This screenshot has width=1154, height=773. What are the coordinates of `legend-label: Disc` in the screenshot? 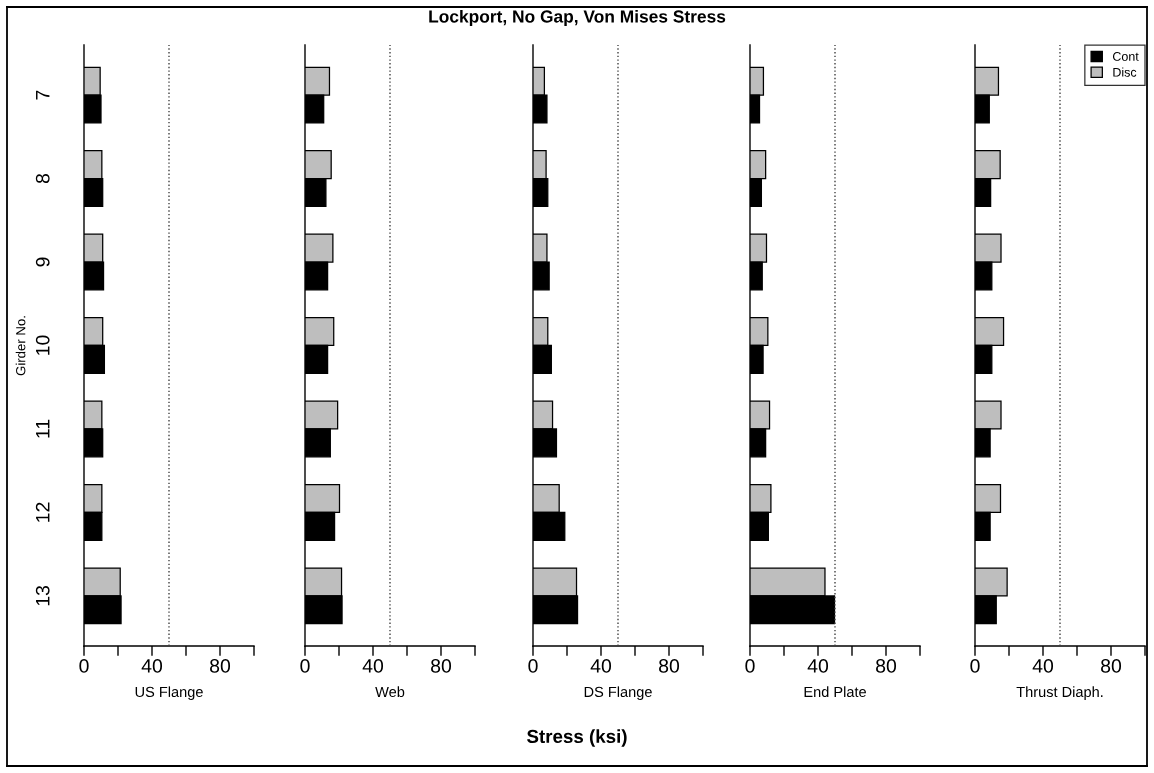 It's located at (1125, 72).